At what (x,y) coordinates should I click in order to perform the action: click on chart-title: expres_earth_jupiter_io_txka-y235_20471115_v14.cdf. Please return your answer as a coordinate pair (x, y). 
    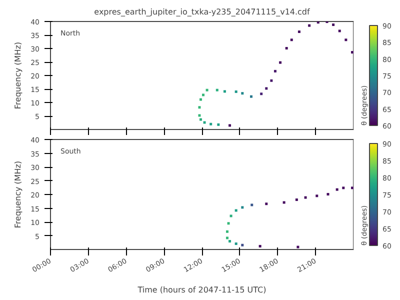
    Looking at the image, I should click on (202, 12).